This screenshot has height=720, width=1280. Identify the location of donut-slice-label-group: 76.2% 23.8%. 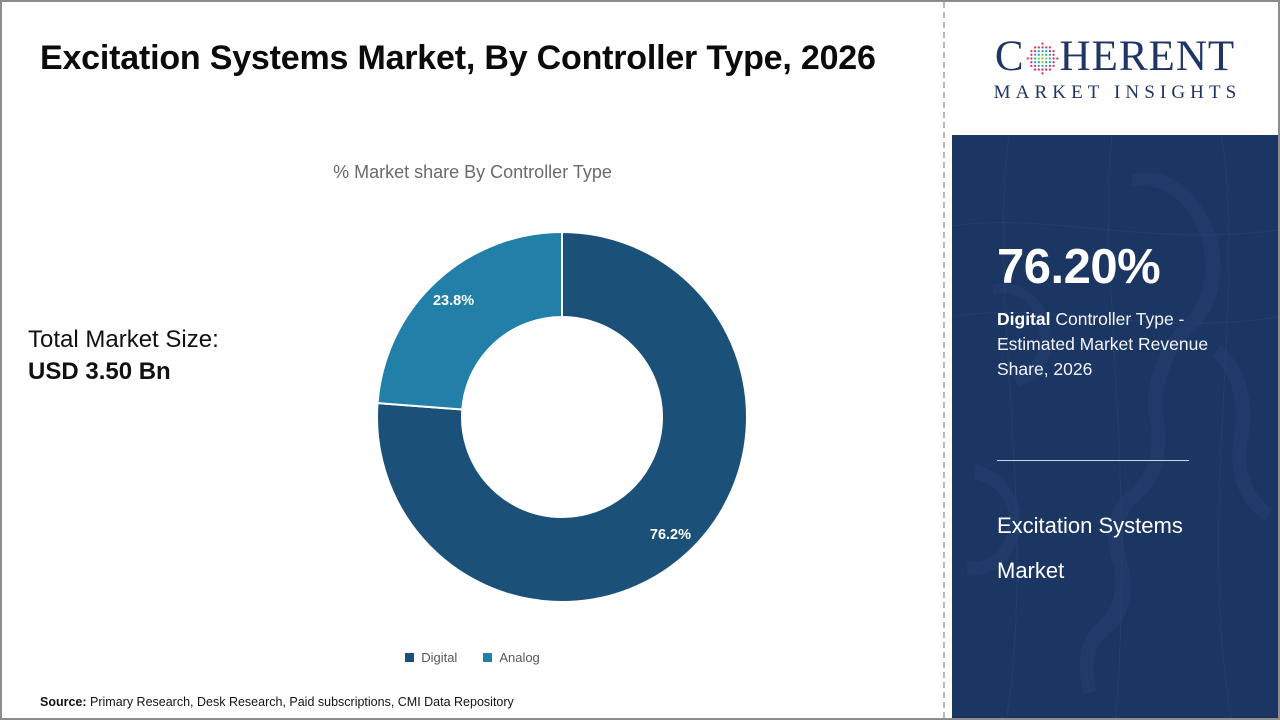
(562, 418).